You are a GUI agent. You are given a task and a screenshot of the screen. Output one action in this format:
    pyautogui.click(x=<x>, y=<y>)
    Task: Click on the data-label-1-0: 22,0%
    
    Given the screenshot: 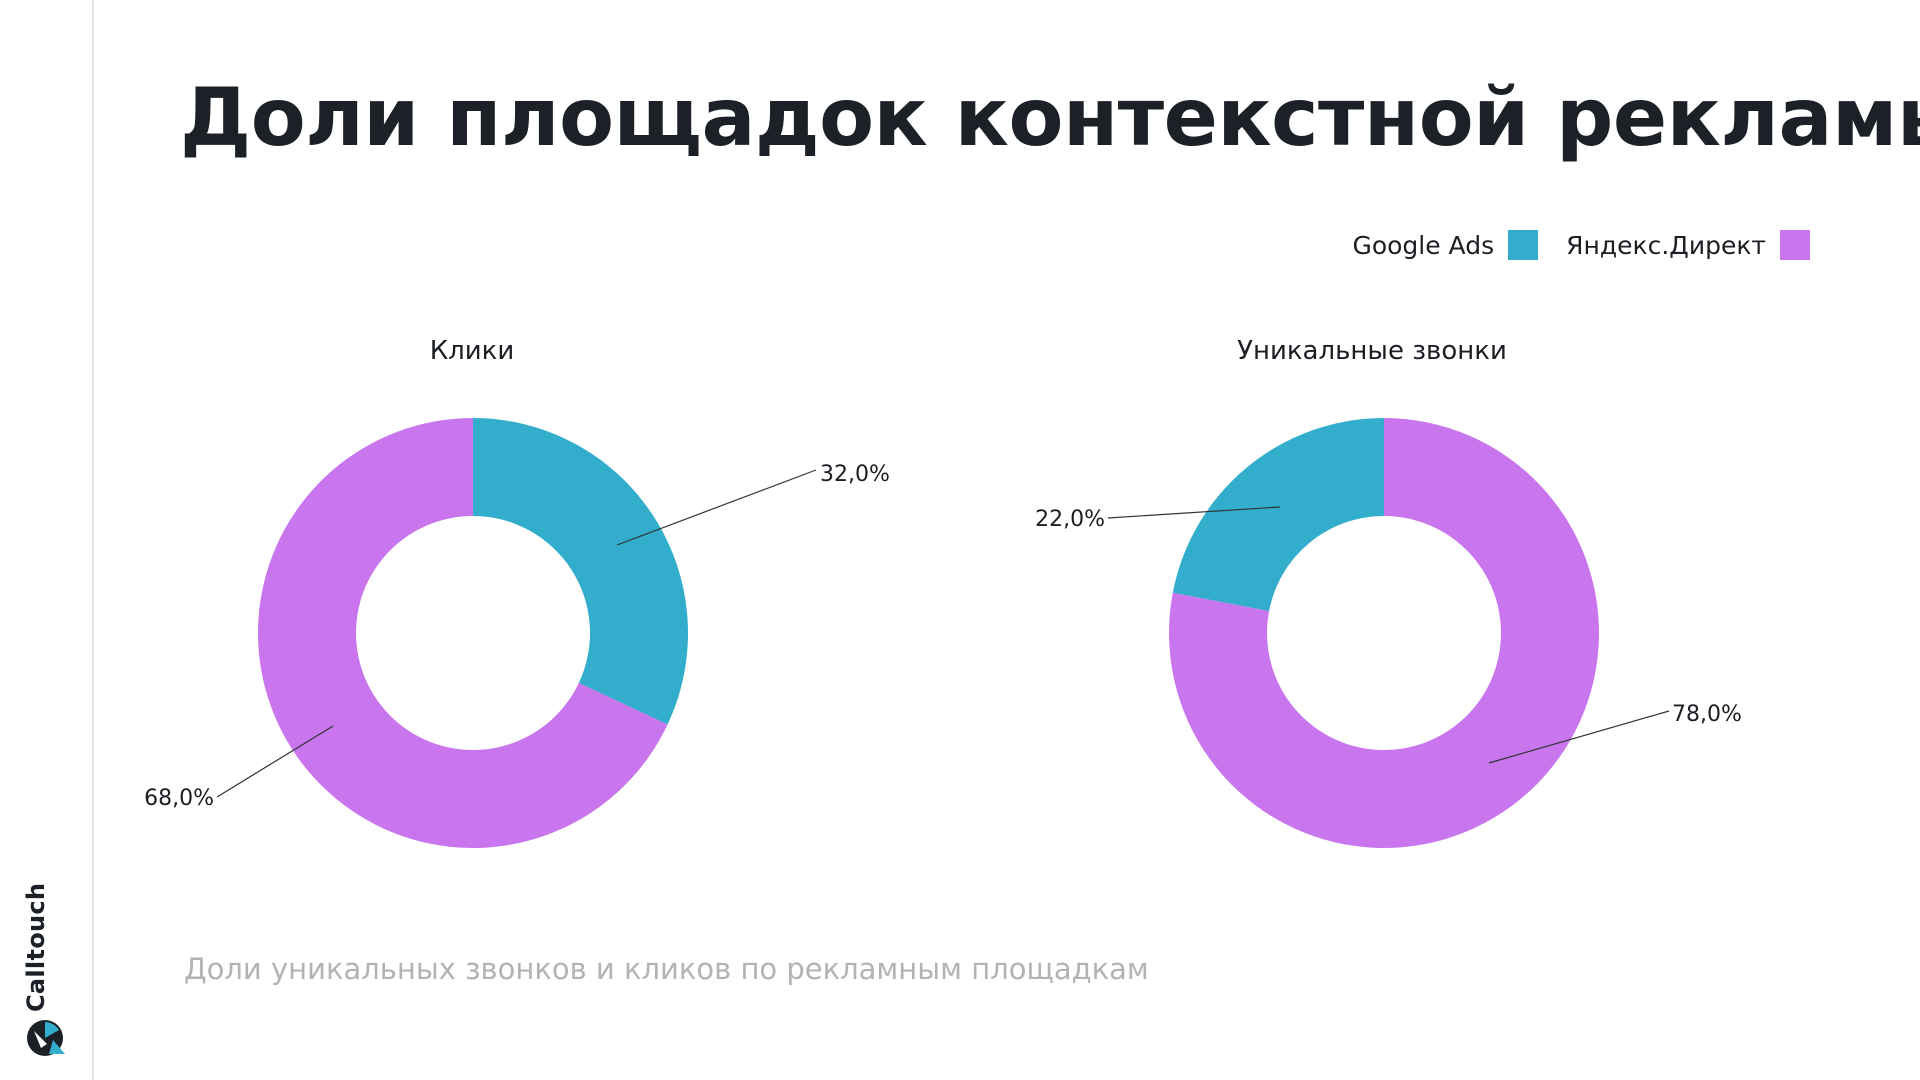 What is the action you would take?
    pyautogui.click(x=1070, y=519)
    